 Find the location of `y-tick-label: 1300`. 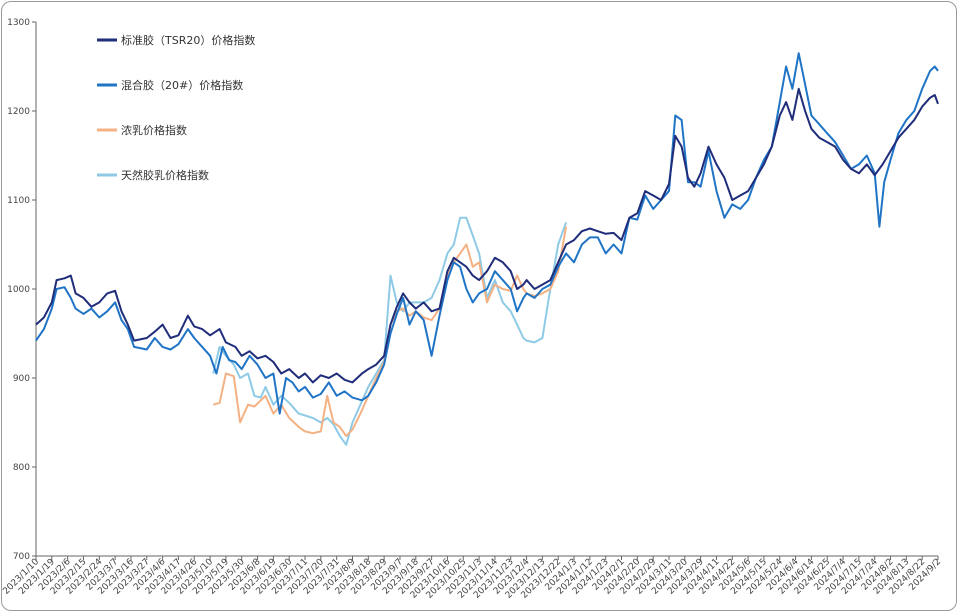

y-tick-label: 1300 is located at coordinates (18, 23).